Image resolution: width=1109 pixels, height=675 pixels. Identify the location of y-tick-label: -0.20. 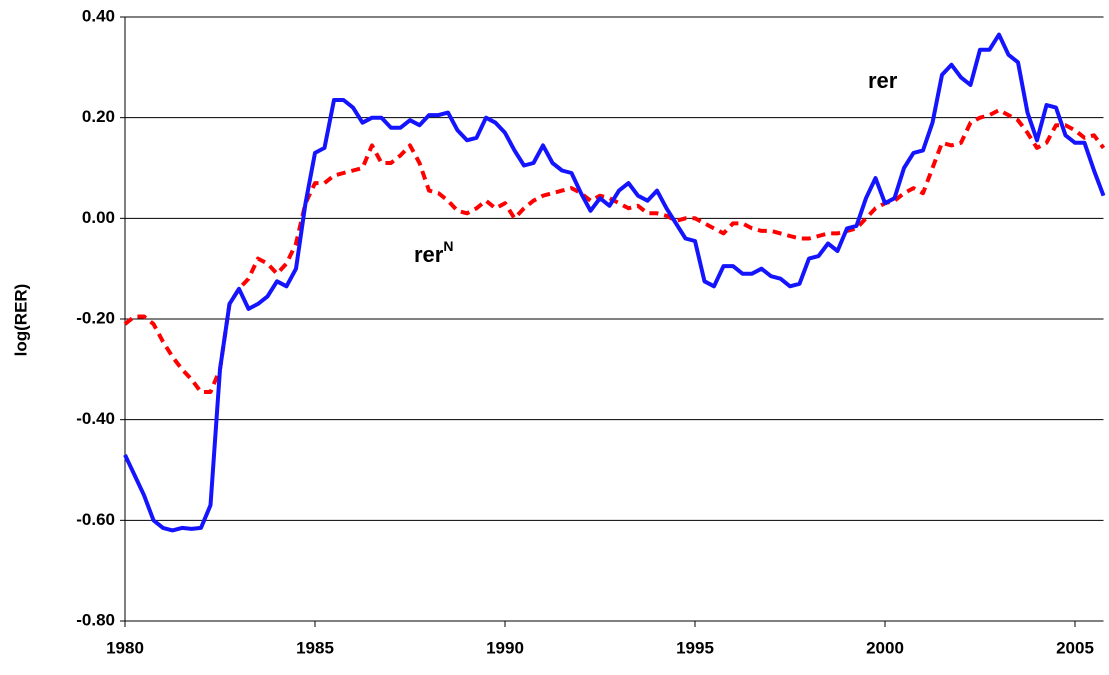
(95, 317).